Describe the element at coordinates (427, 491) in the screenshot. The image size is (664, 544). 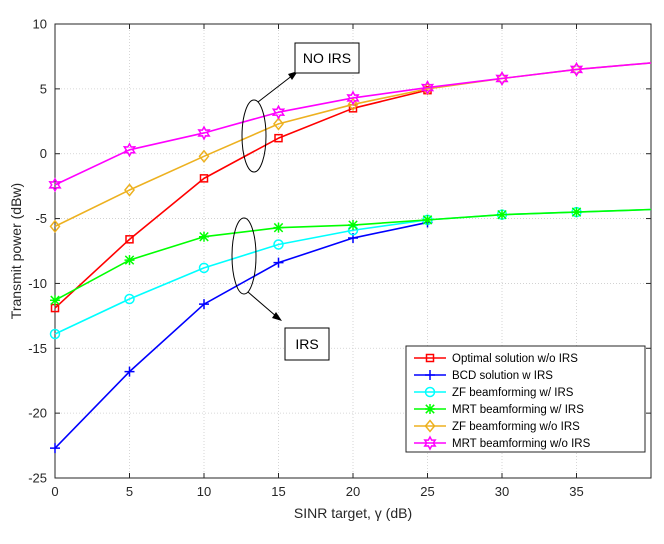
I see `x-tick-label: 25` at that location.